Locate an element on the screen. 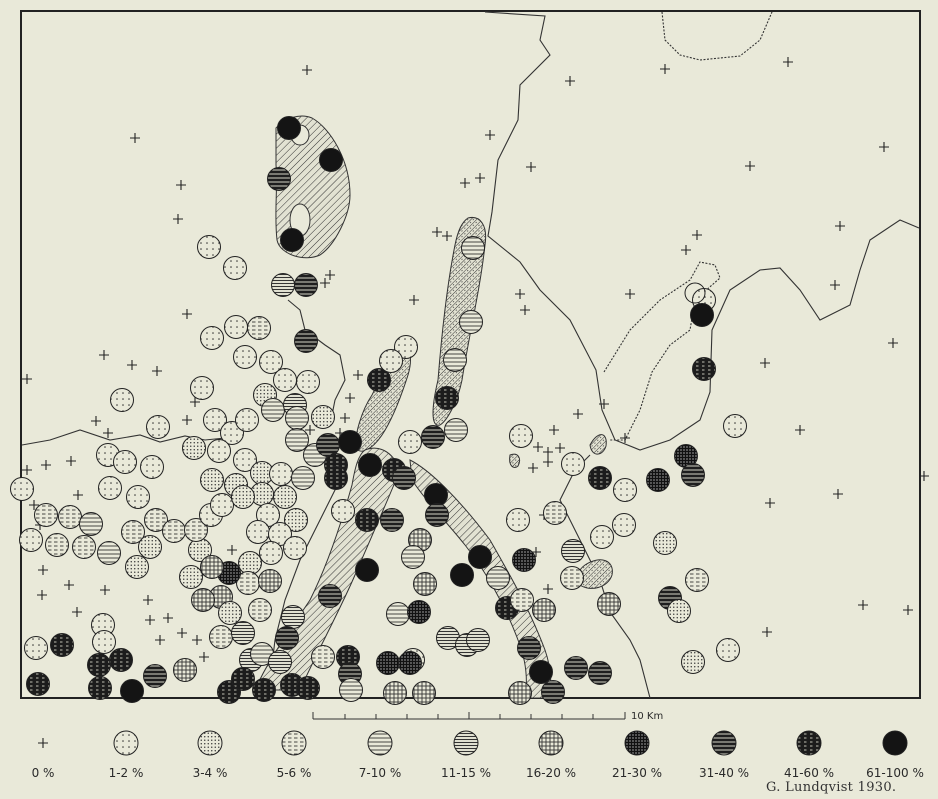 The height and width of the screenshot is (799, 938). author-signature: G. Lundqvist 1930. is located at coordinates (831, 787).